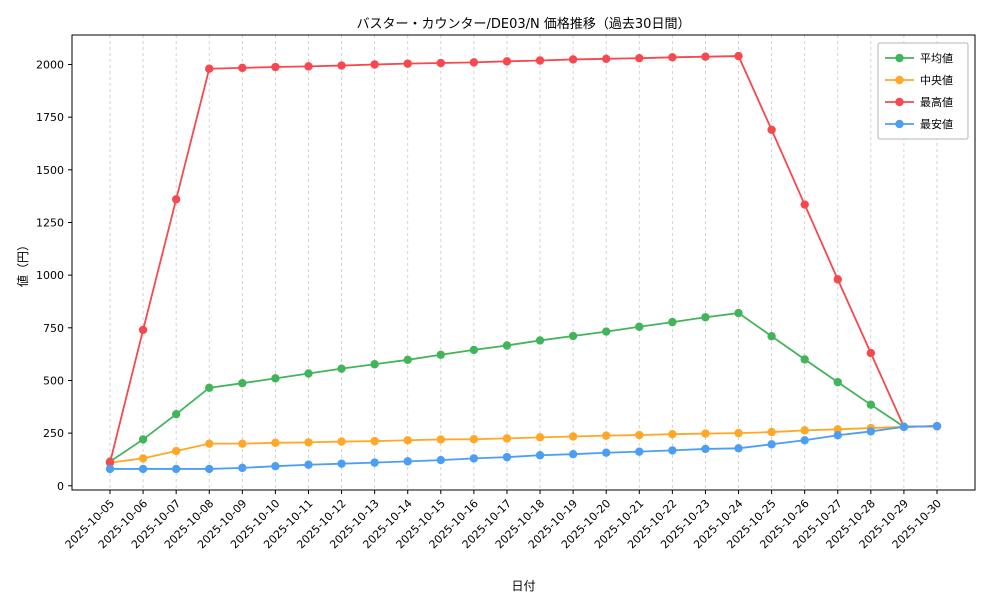  What do you see at coordinates (923, 91) in the screenshot?
I see `legend-box` at bounding box center [923, 91].